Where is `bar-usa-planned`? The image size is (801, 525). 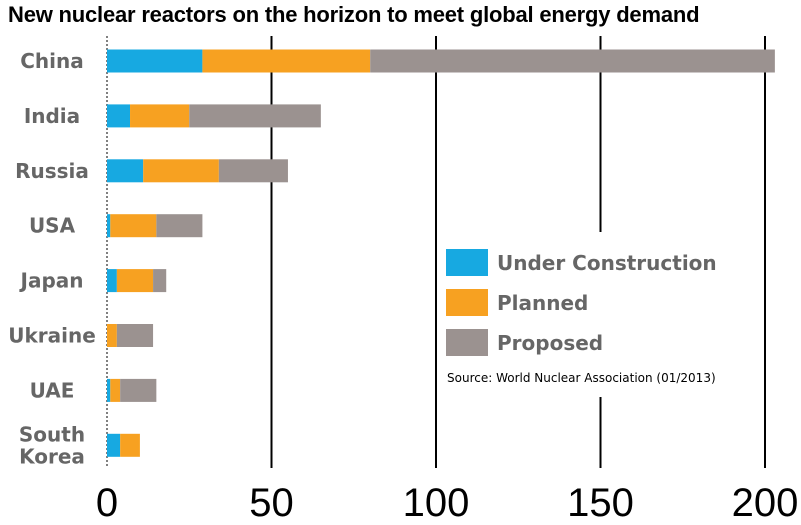
bar-usa-planned is located at coordinates (133, 226).